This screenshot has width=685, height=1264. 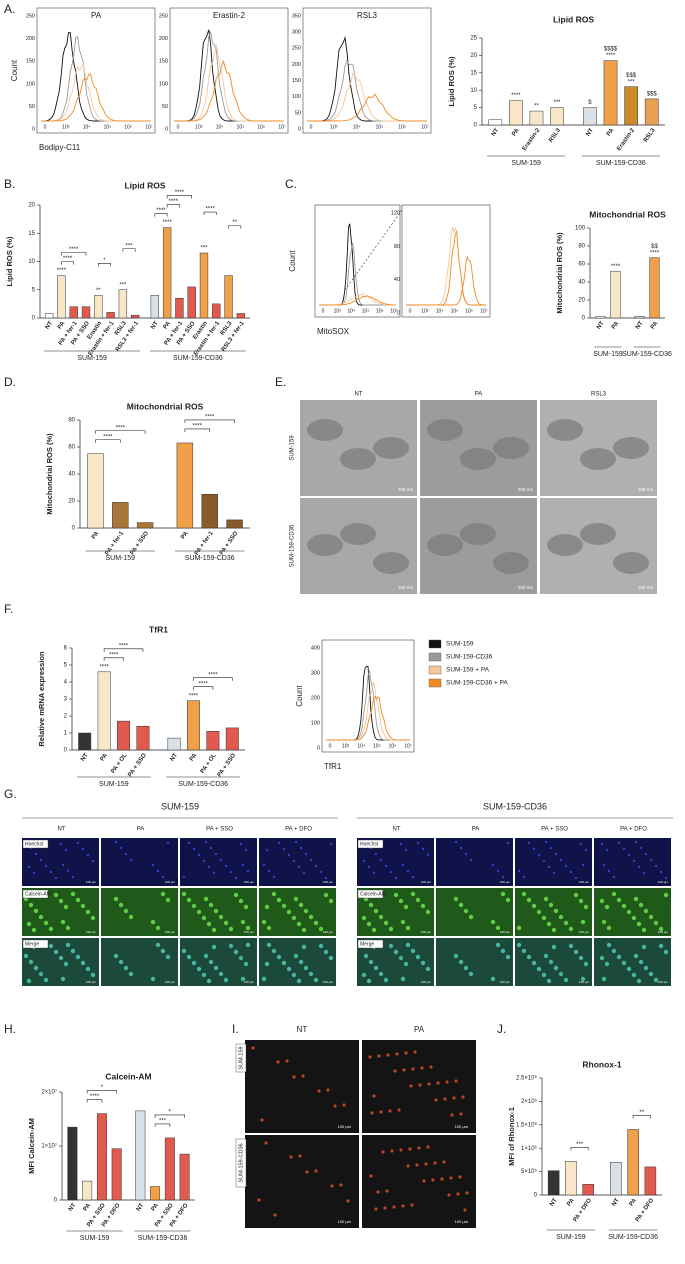 What do you see at coordinates (62, 271) in the screenshot?
I see `significance: ****` at bounding box center [62, 271].